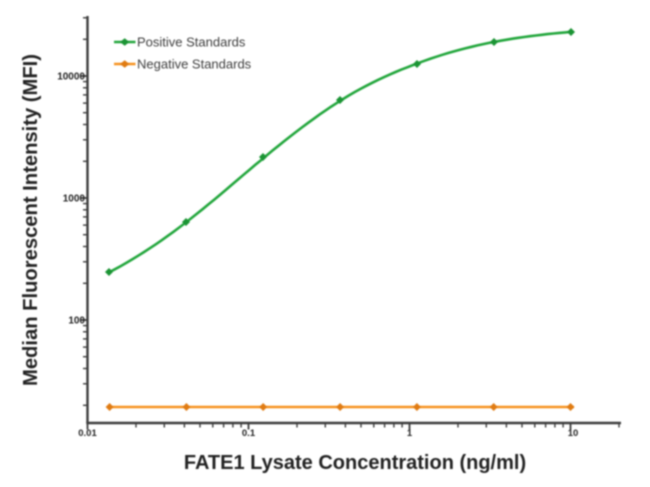  What do you see at coordinates (191, 42) in the screenshot?
I see `svg-text: Positive Standards` at bounding box center [191, 42].